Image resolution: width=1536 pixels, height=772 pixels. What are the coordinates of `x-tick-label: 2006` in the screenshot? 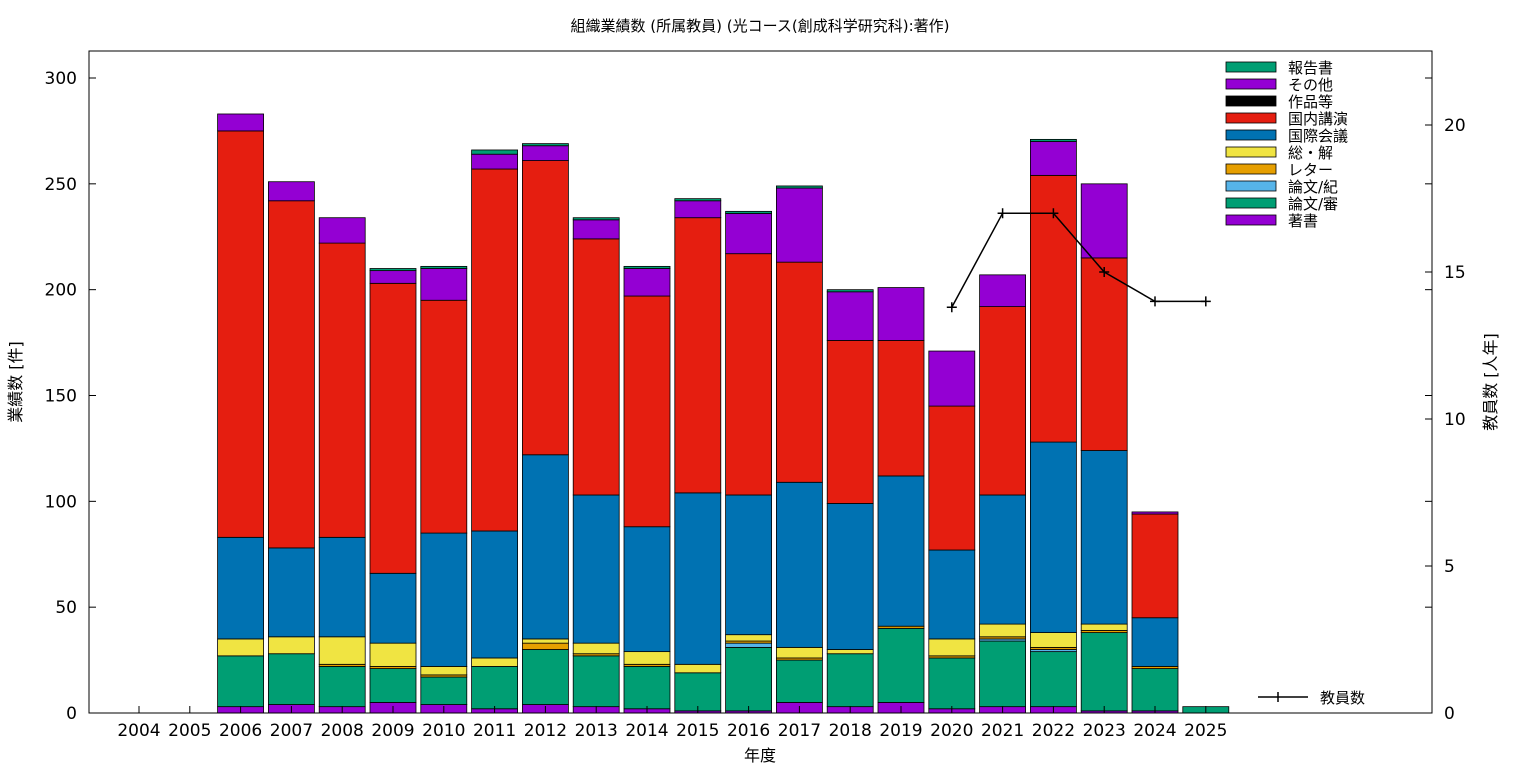 It's located at (240, 731).